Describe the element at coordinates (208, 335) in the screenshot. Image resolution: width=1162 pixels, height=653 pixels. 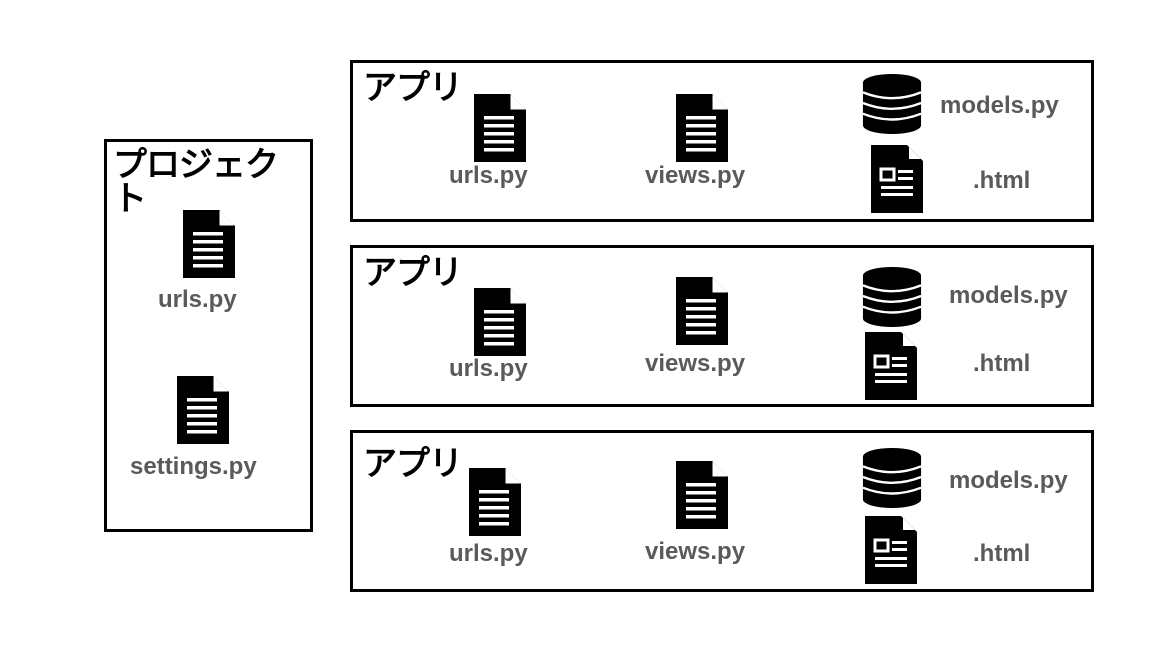
I see `project-box: プロジェクト urls.py settings.py` at that location.